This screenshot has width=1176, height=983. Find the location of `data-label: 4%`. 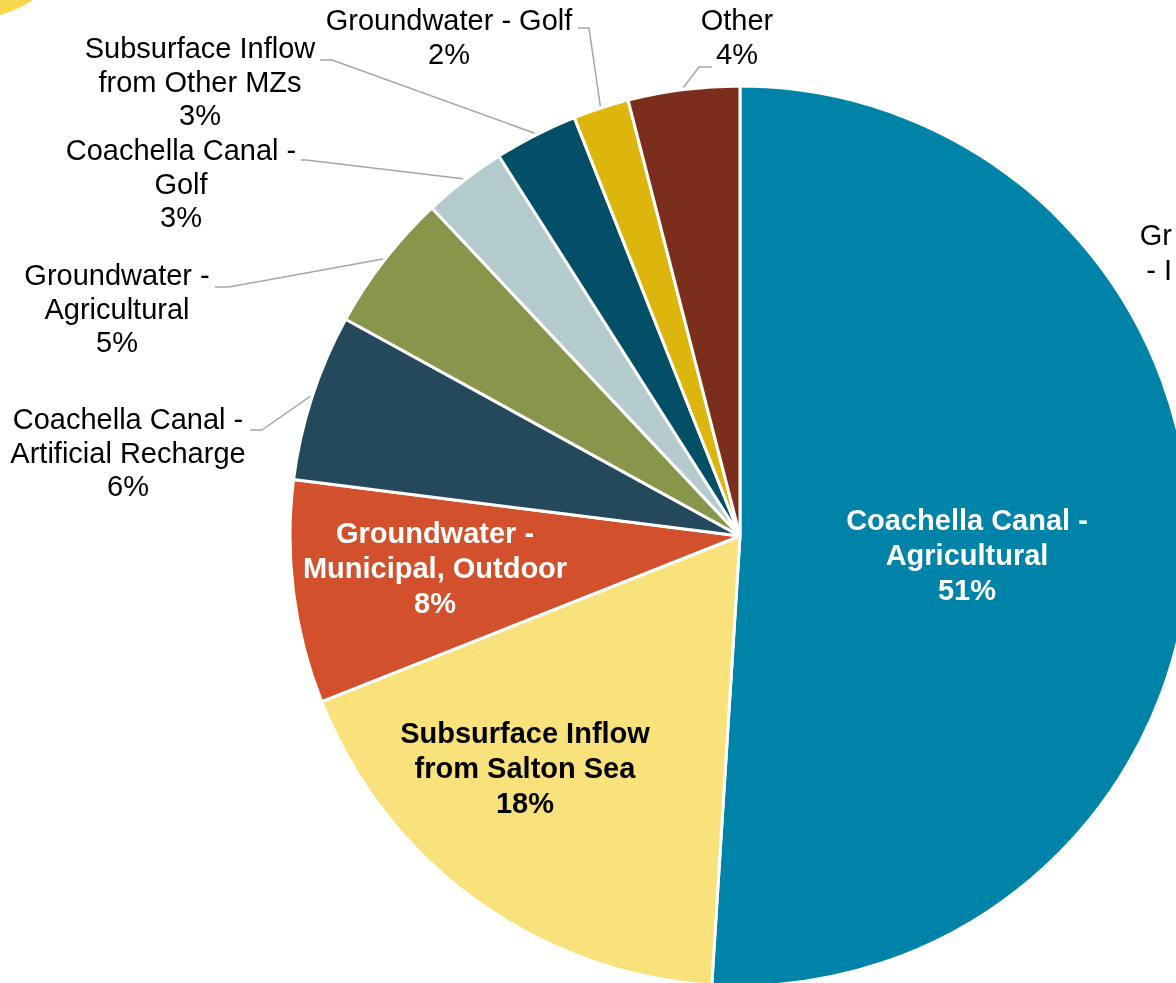

data-label: 4% is located at coordinates (737, 53).